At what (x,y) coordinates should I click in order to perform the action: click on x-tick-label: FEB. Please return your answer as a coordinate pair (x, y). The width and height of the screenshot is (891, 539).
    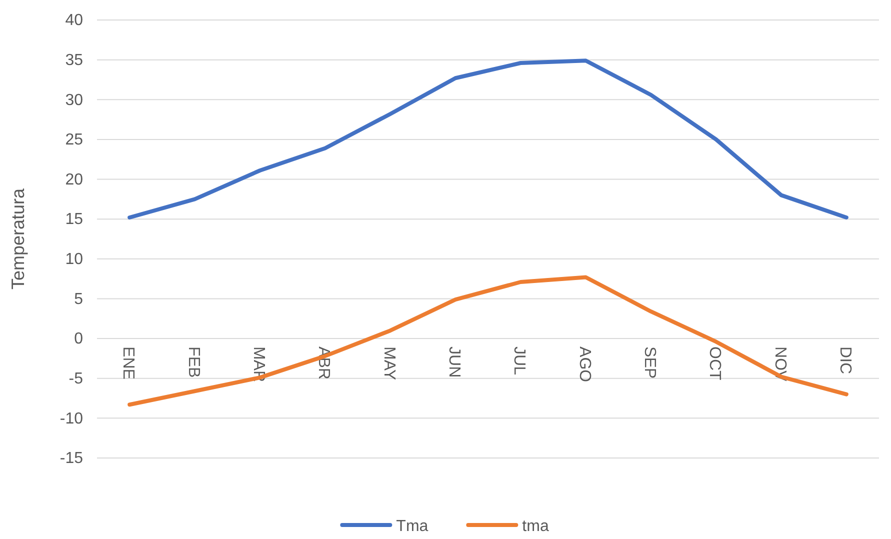
    Looking at the image, I should click on (193, 362).